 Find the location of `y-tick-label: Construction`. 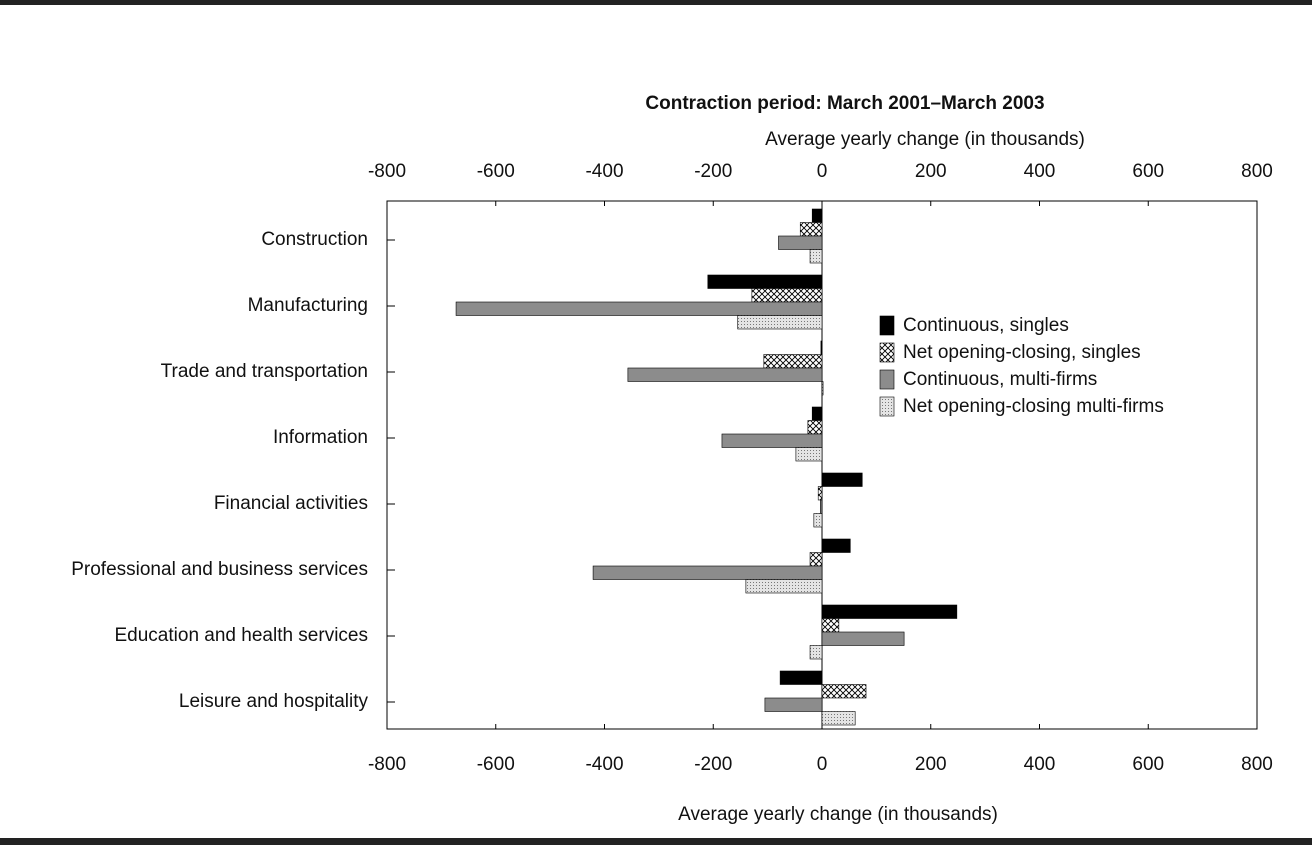

y-tick-label: Construction is located at coordinates (314, 239).